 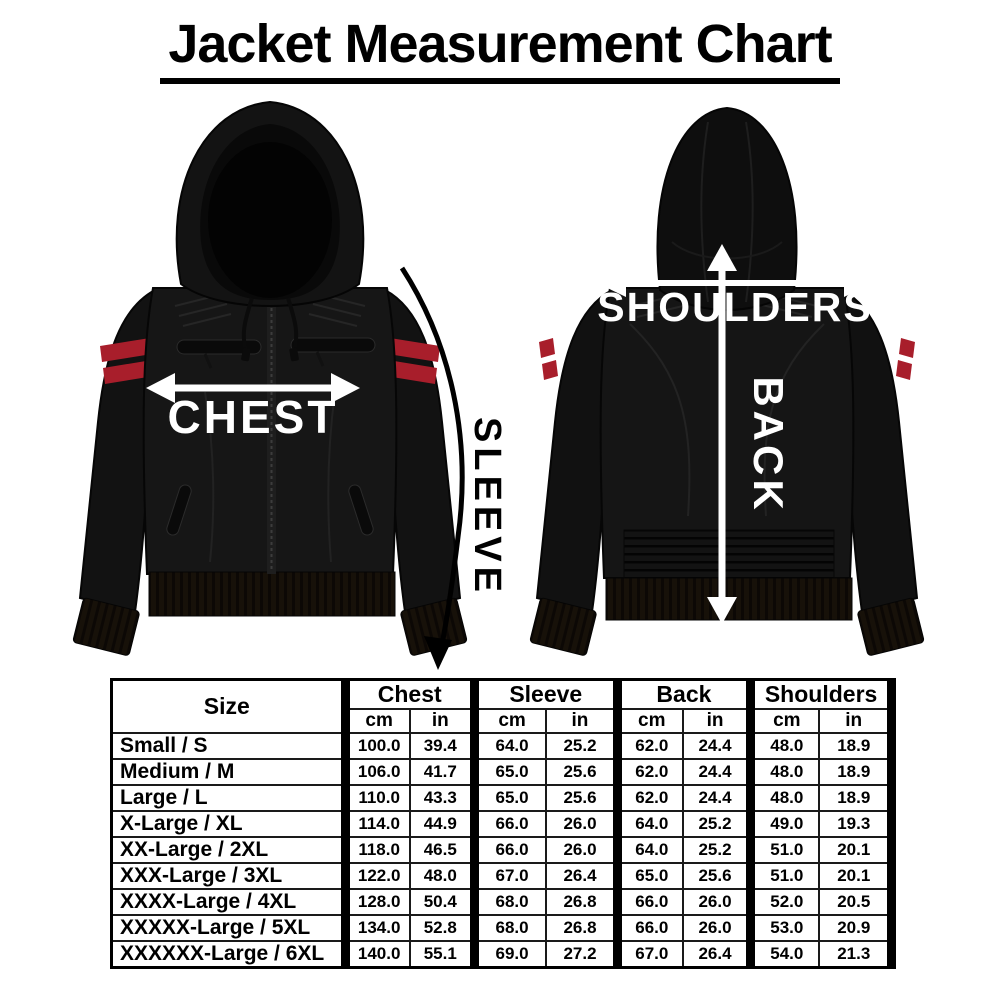 I want to click on page-title: Jacket Measurement Chart, so click(x=500, y=50).